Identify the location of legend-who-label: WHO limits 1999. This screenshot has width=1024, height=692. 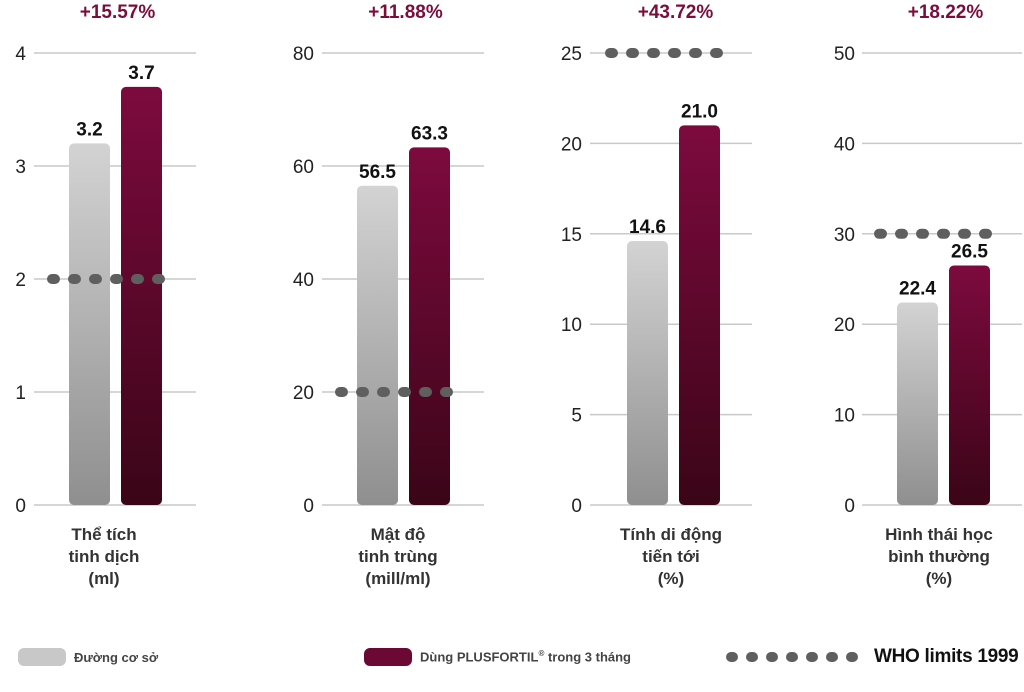
(946, 656).